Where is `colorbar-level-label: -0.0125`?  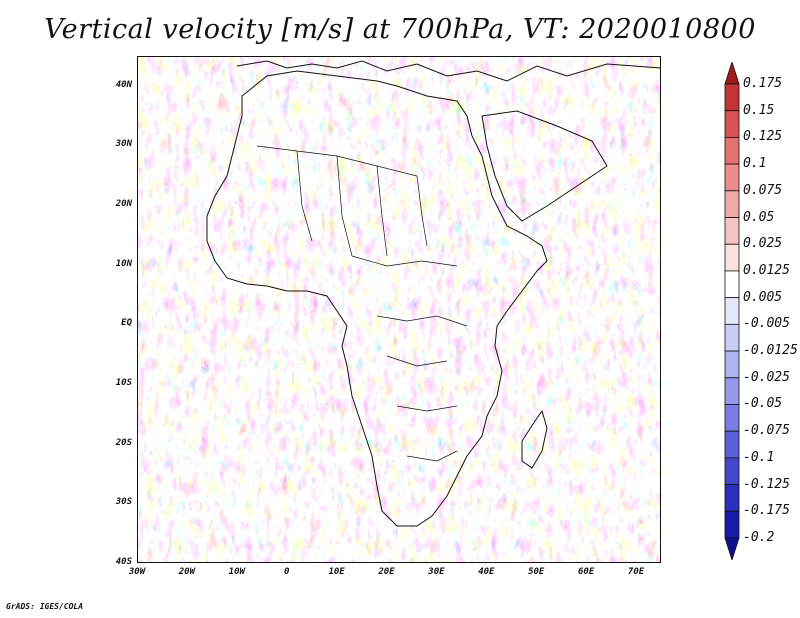
colorbar-level-label: -0.0125 is located at coordinates (770, 351).